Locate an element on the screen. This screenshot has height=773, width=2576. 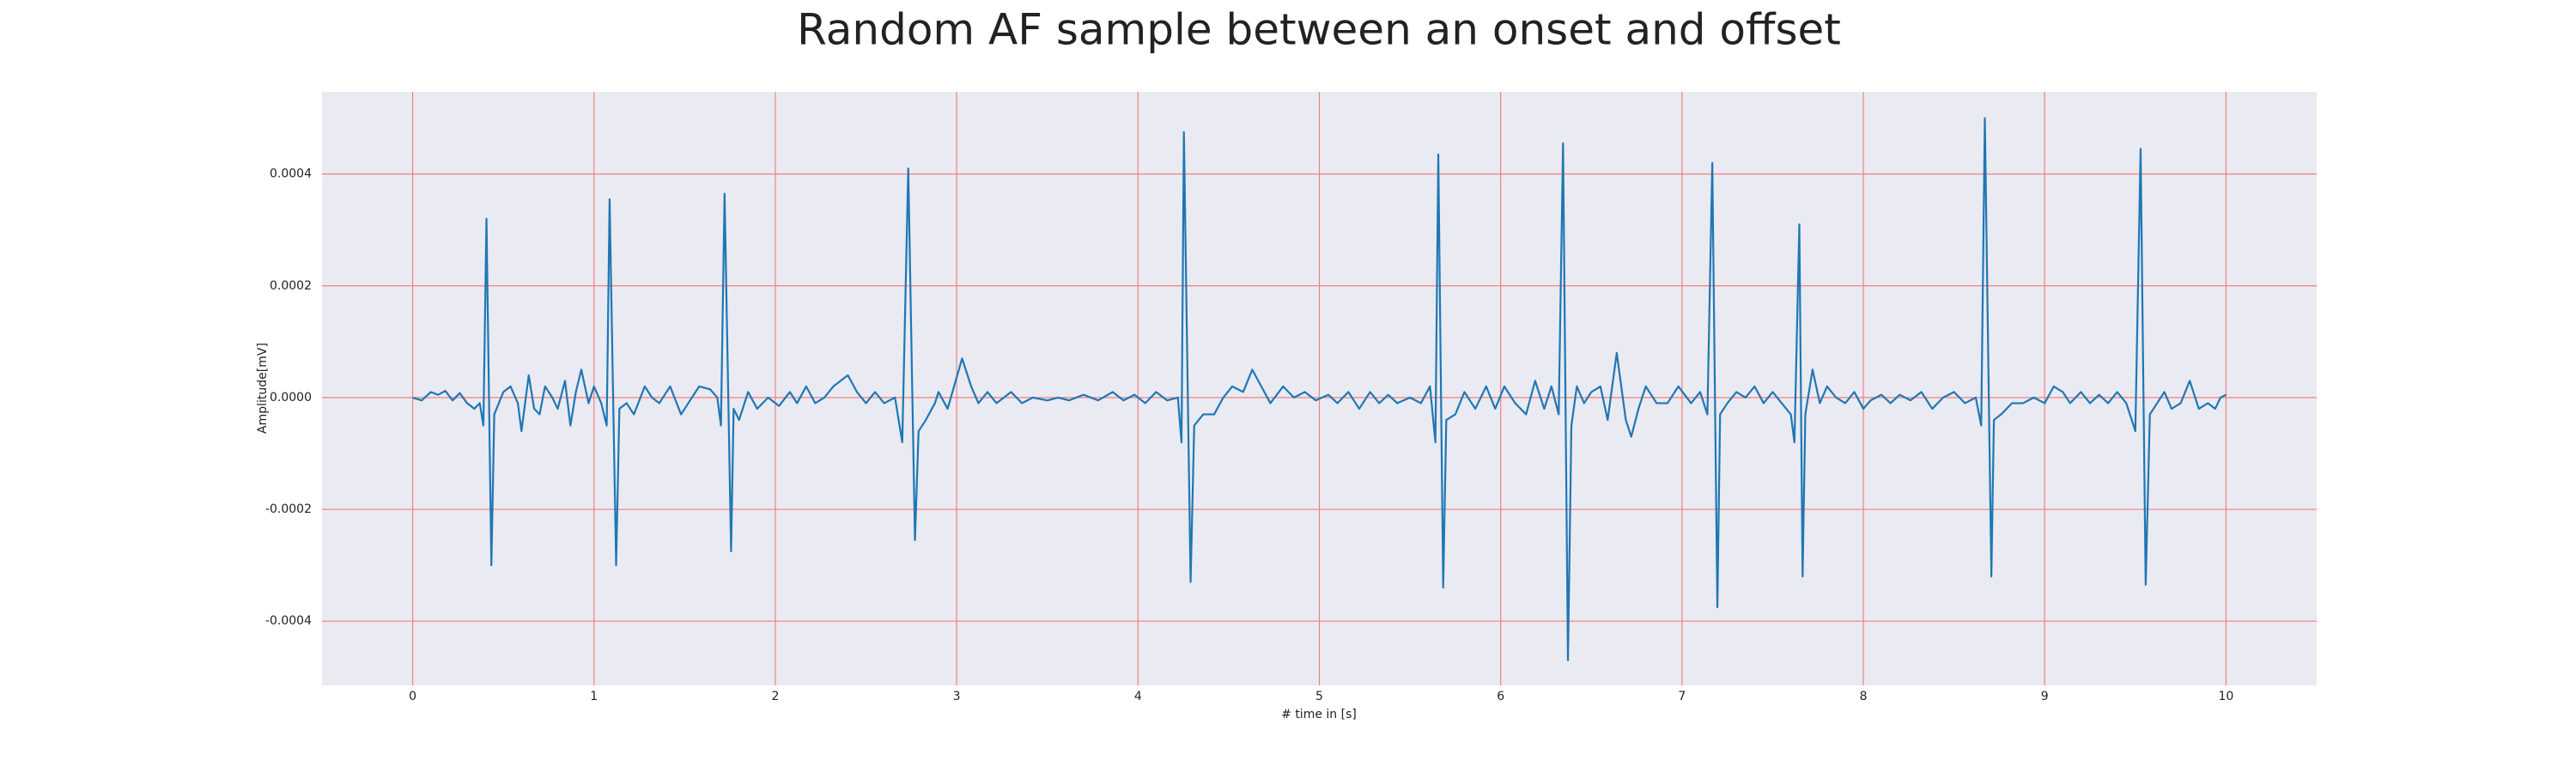
y-tick-label: 0.0002 is located at coordinates (291, 286).